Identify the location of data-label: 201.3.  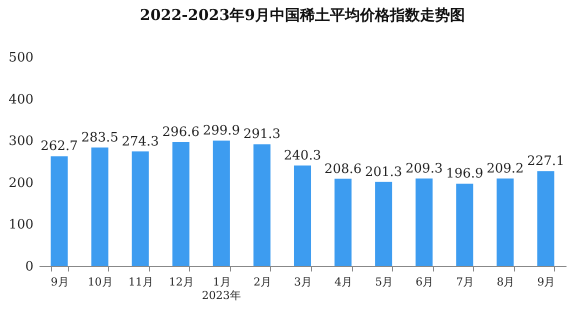
(383, 172).